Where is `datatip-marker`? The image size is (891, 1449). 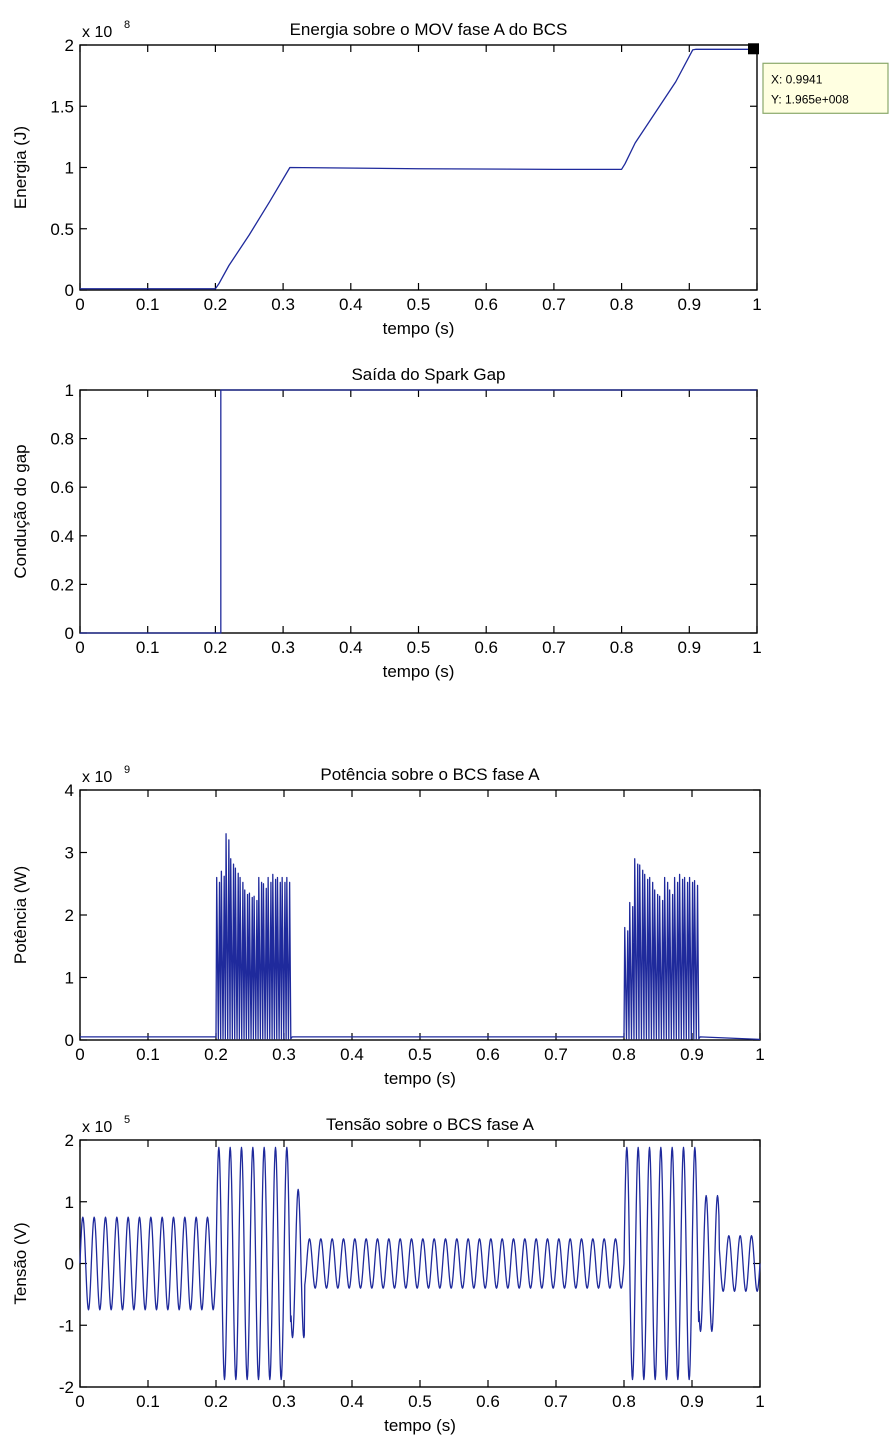
datatip-marker is located at coordinates (754, 49).